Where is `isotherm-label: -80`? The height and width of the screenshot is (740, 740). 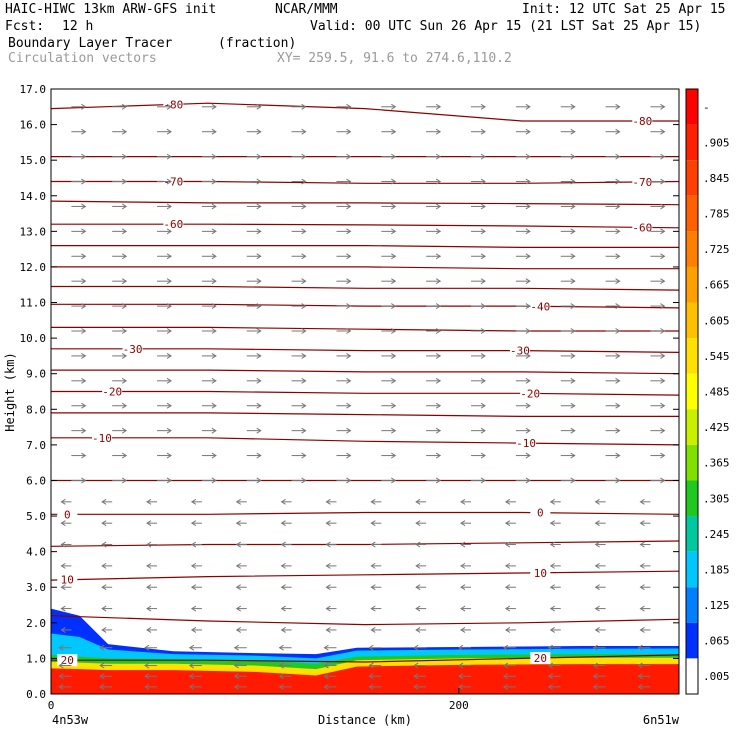
isotherm-label: -80 is located at coordinates (173, 104).